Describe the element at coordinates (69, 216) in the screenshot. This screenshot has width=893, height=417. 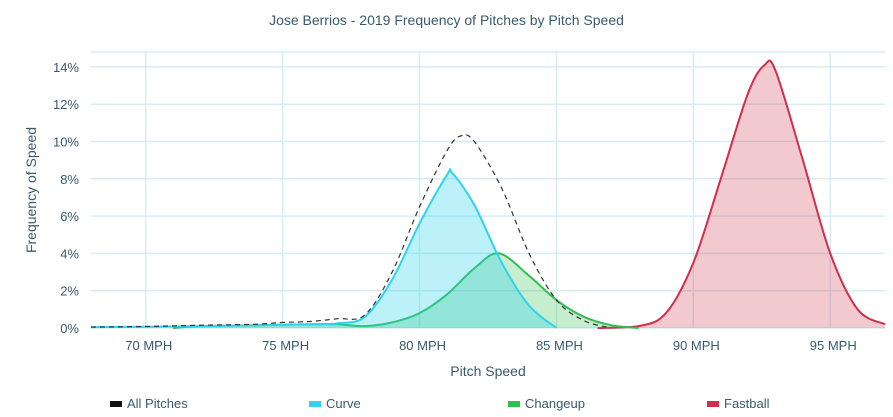
I see `y-tick-label: 6%` at that location.